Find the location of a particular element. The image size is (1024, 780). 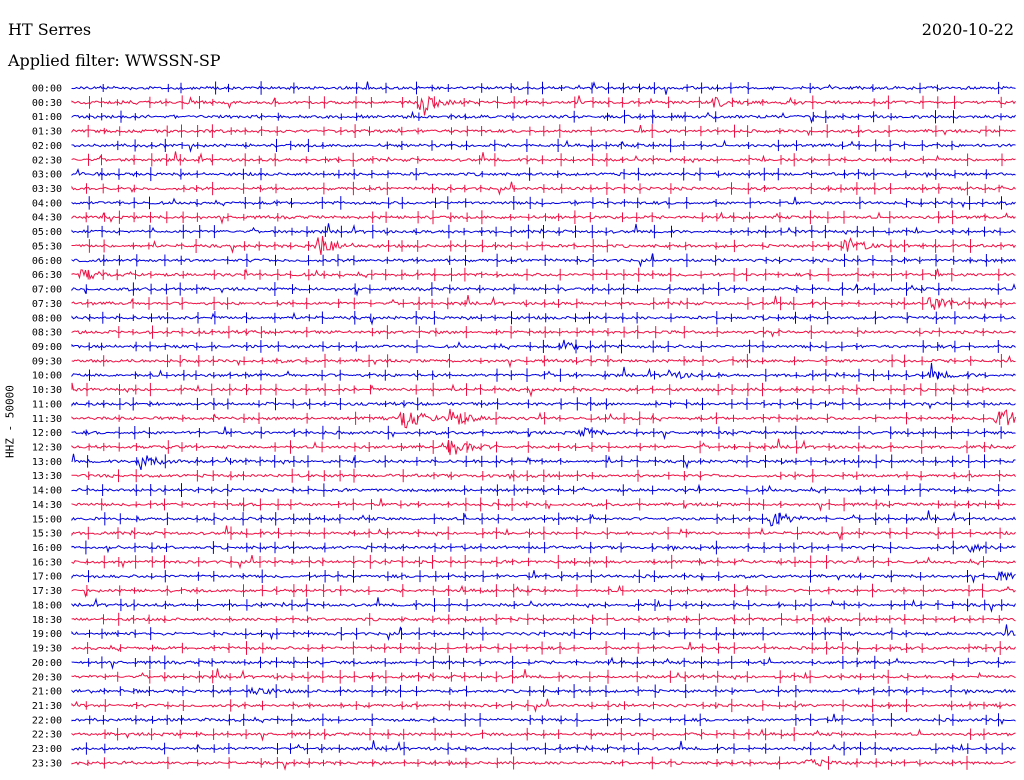

row-label: 10:00 is located at coordinates (47, 376).